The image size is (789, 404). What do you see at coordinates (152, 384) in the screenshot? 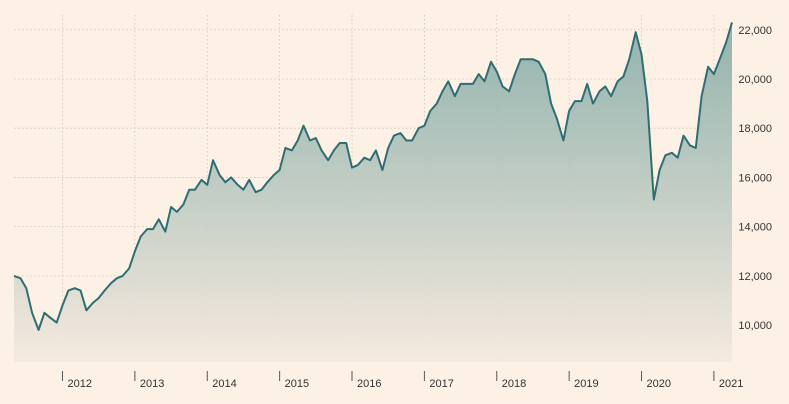
I see `x-tick-label: 2013` at bounding box center [152, 384].